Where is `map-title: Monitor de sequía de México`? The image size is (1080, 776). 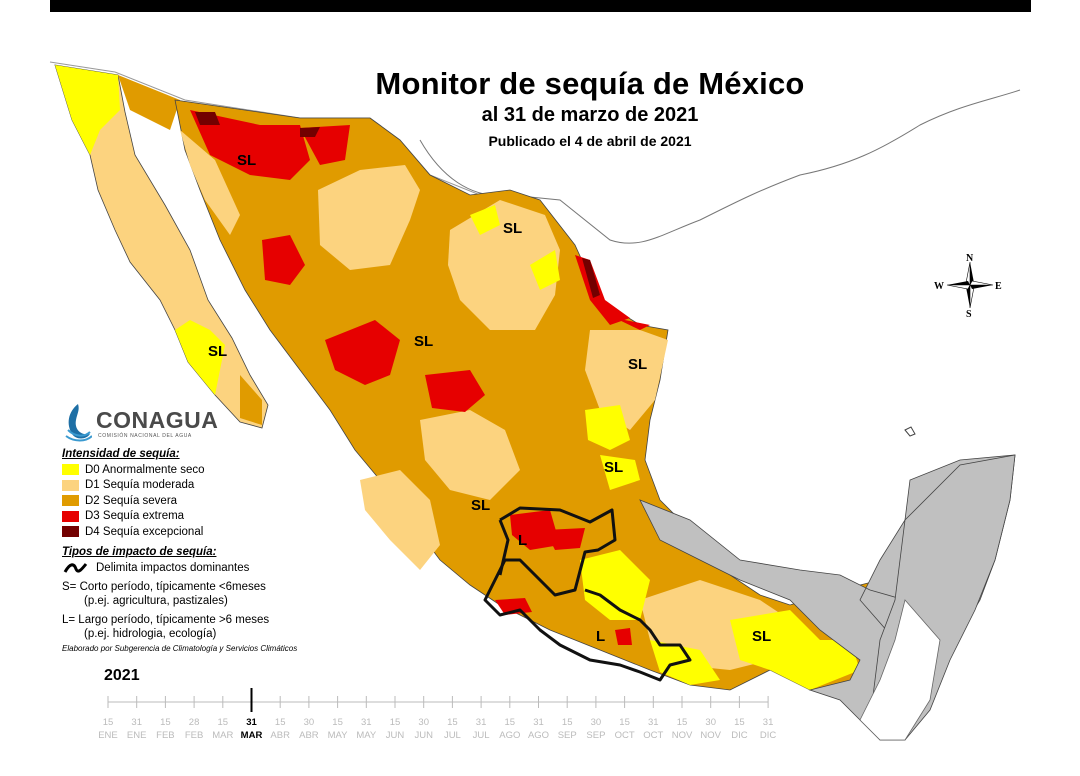
map-title: Monitor de sequía de México is located at coordinates (590, 83).